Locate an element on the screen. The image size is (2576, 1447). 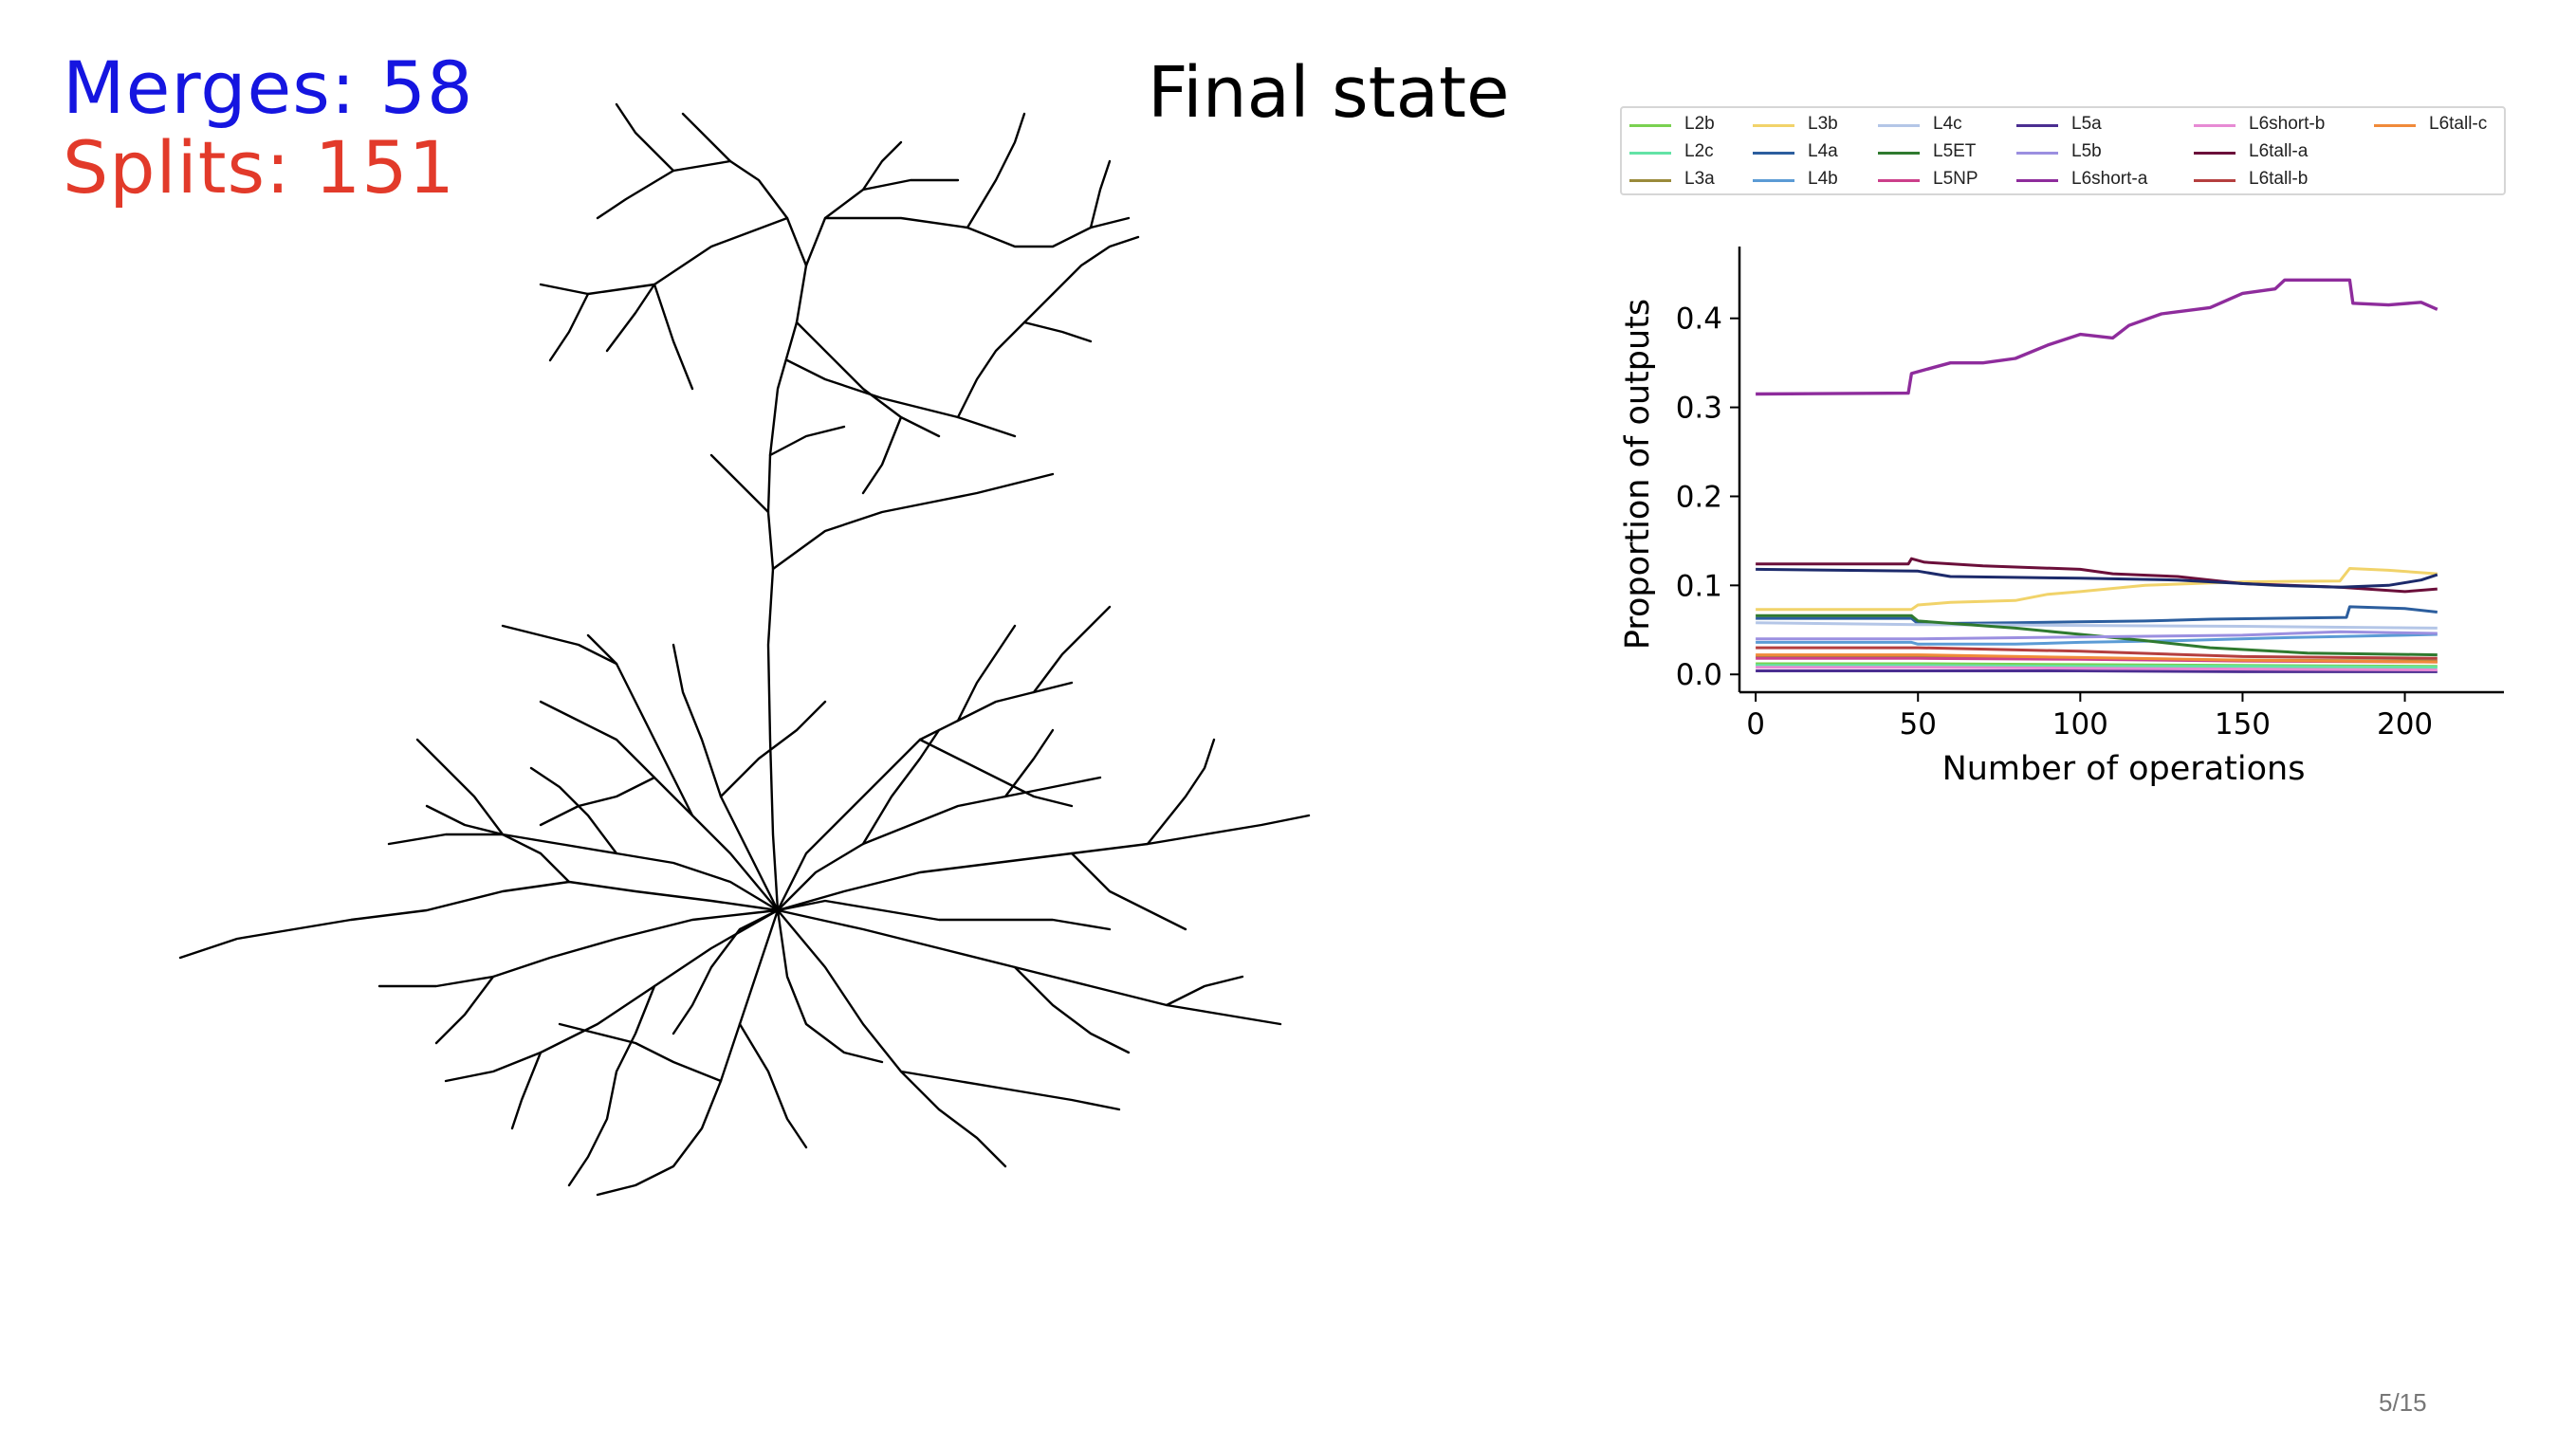
x-tick-label: 200 is located at coordinates (2405, 724).